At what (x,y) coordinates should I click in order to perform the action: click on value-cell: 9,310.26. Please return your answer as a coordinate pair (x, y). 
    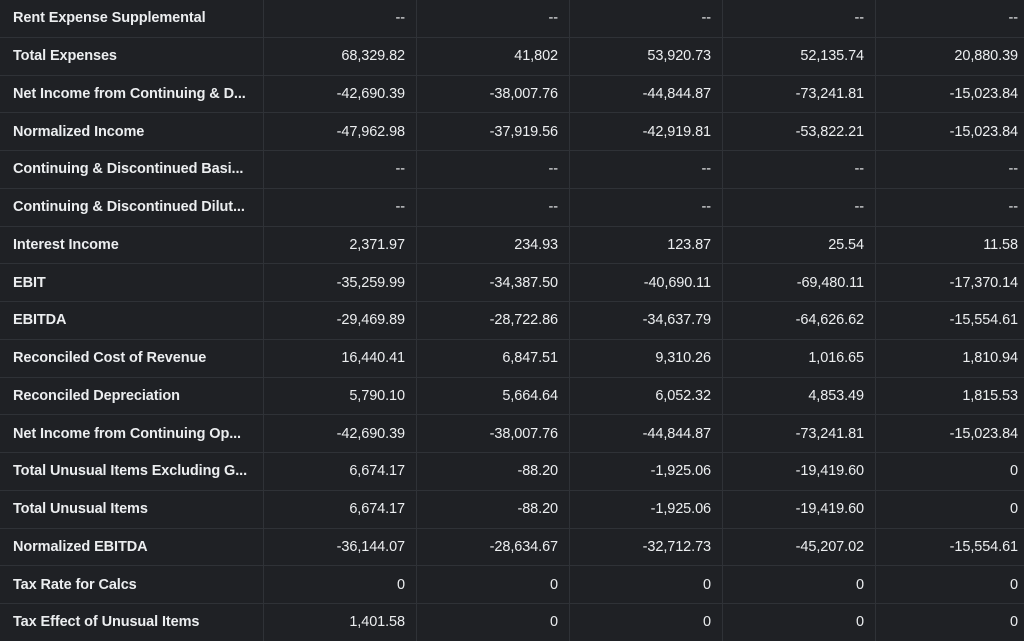
    Looking at the image, I should click on (646, 358).